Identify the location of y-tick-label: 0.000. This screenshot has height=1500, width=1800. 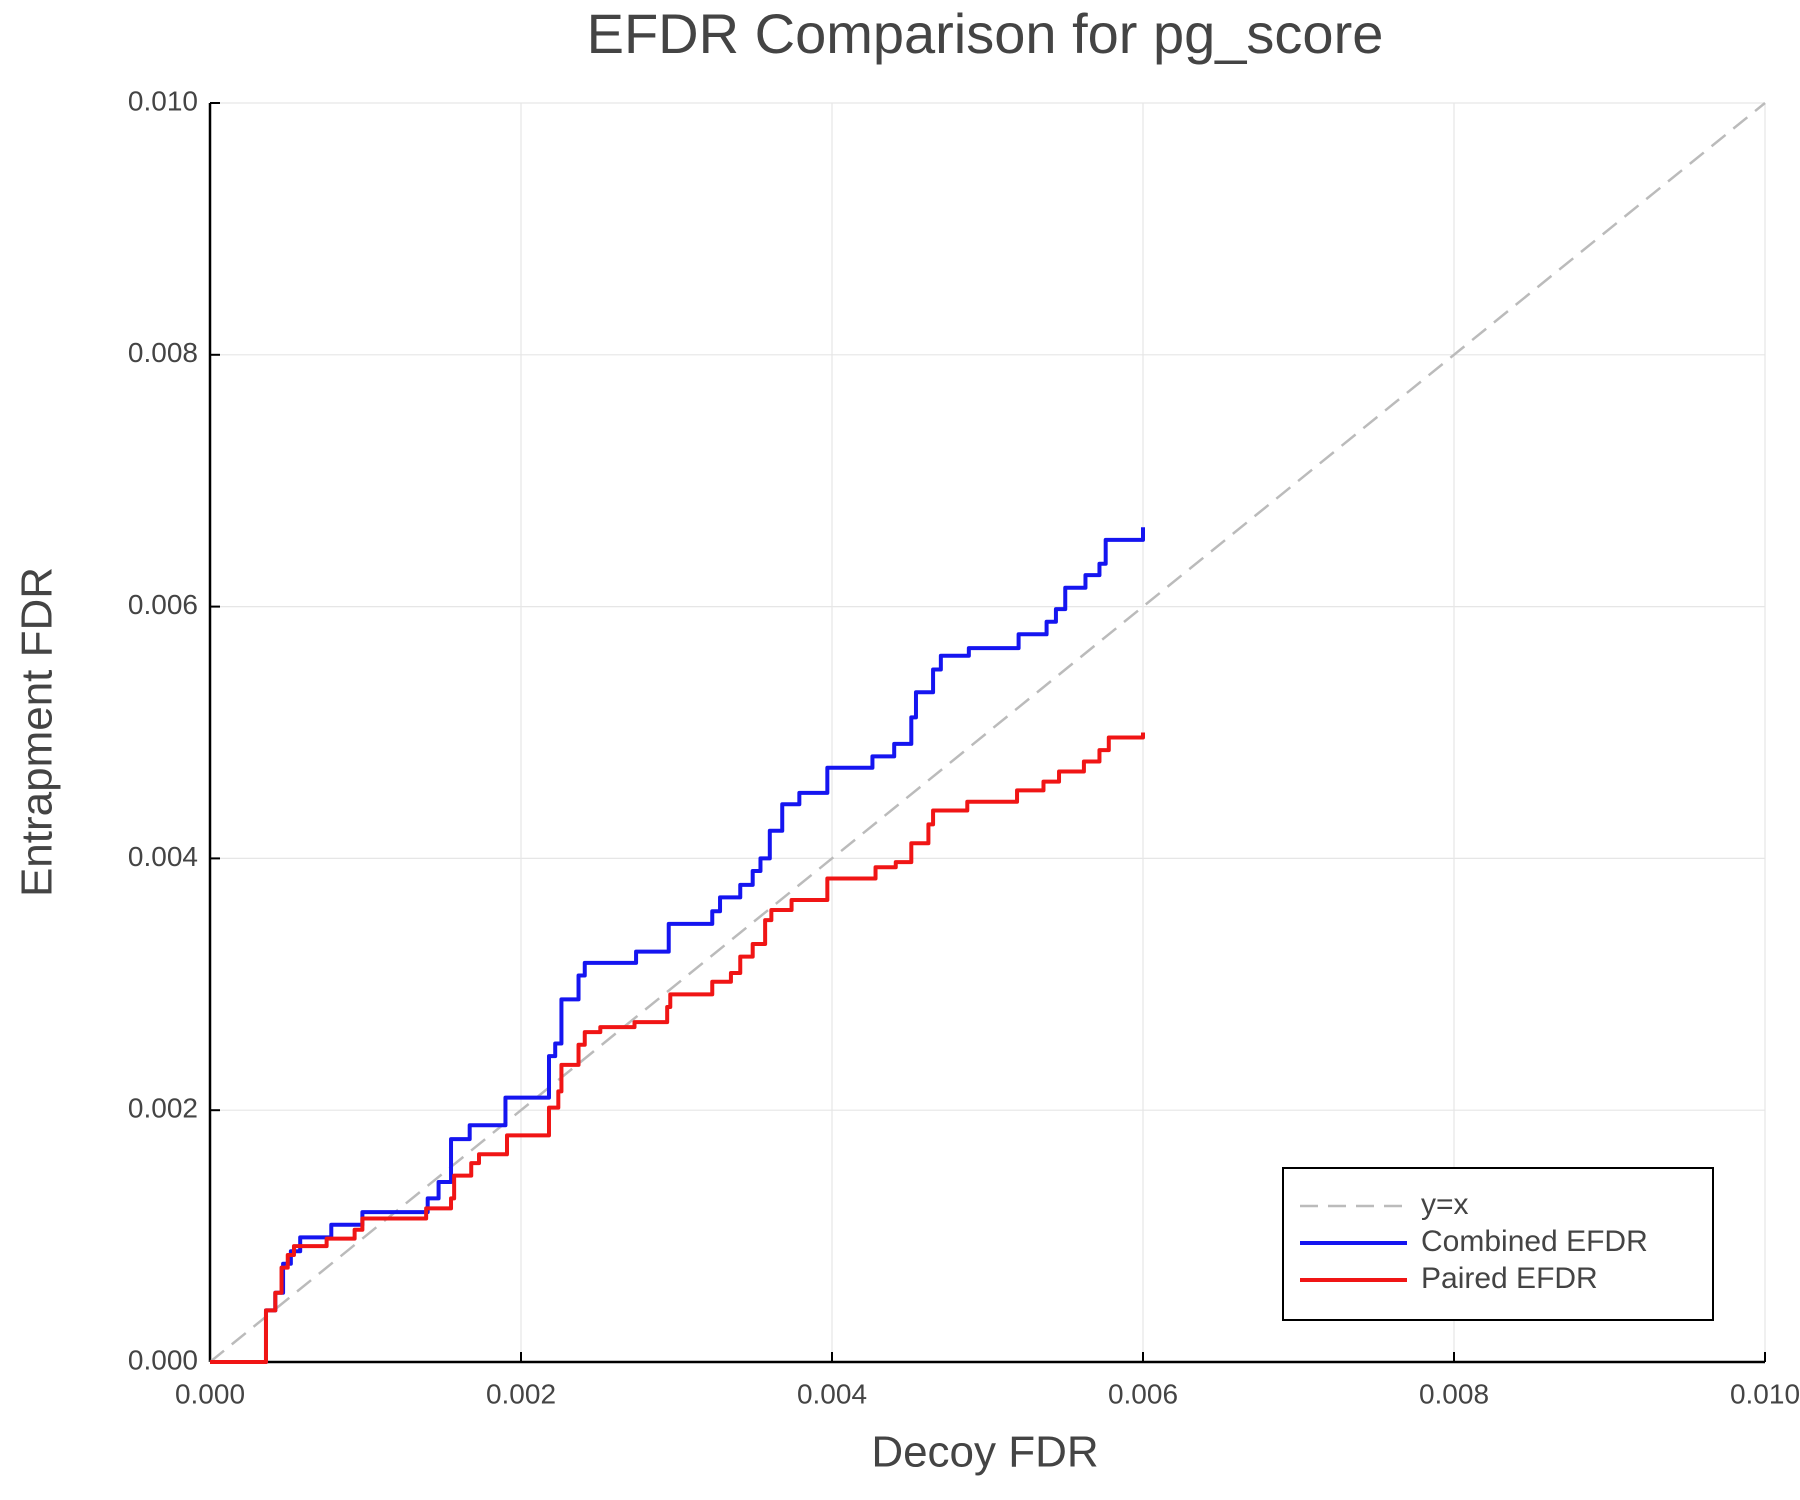
(163, 1359).